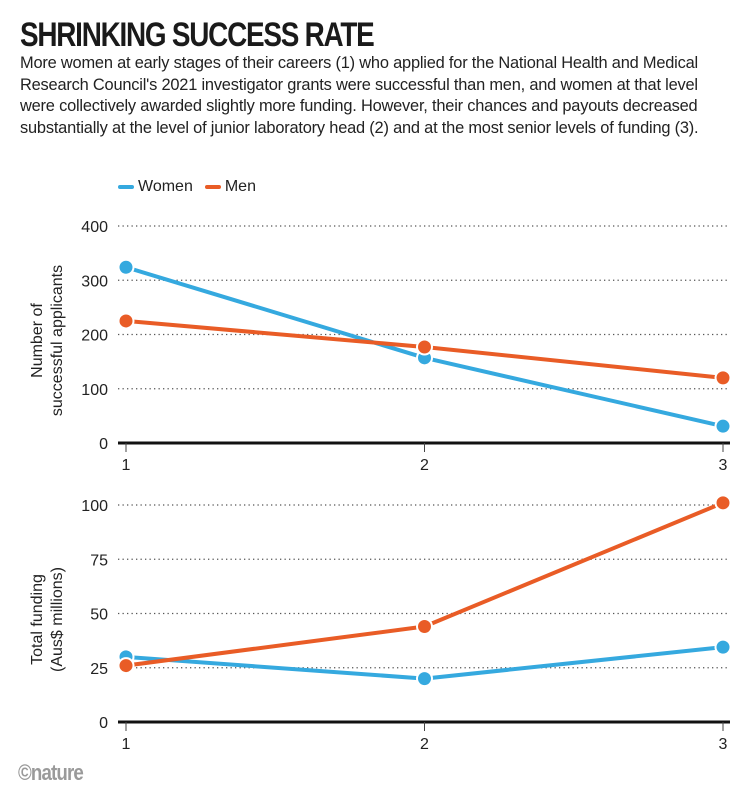 The height and width of the screenshot is (800, 751). Describe the element at coordinates (37, 340) in the screenshot. I see `y-axis-label: Number of` at that location.